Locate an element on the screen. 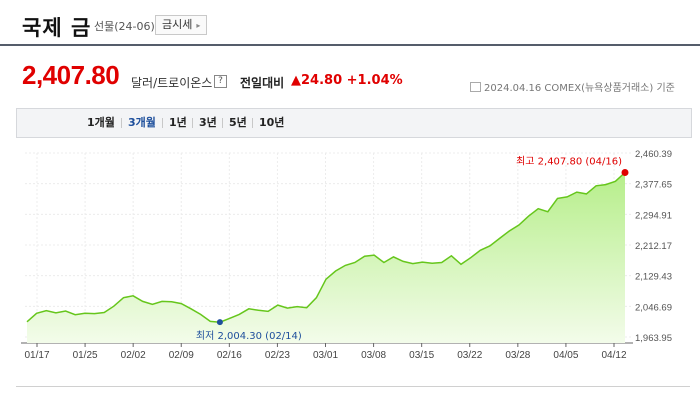  x-tick-label: 02/09 is located at coordinates (181, 355).